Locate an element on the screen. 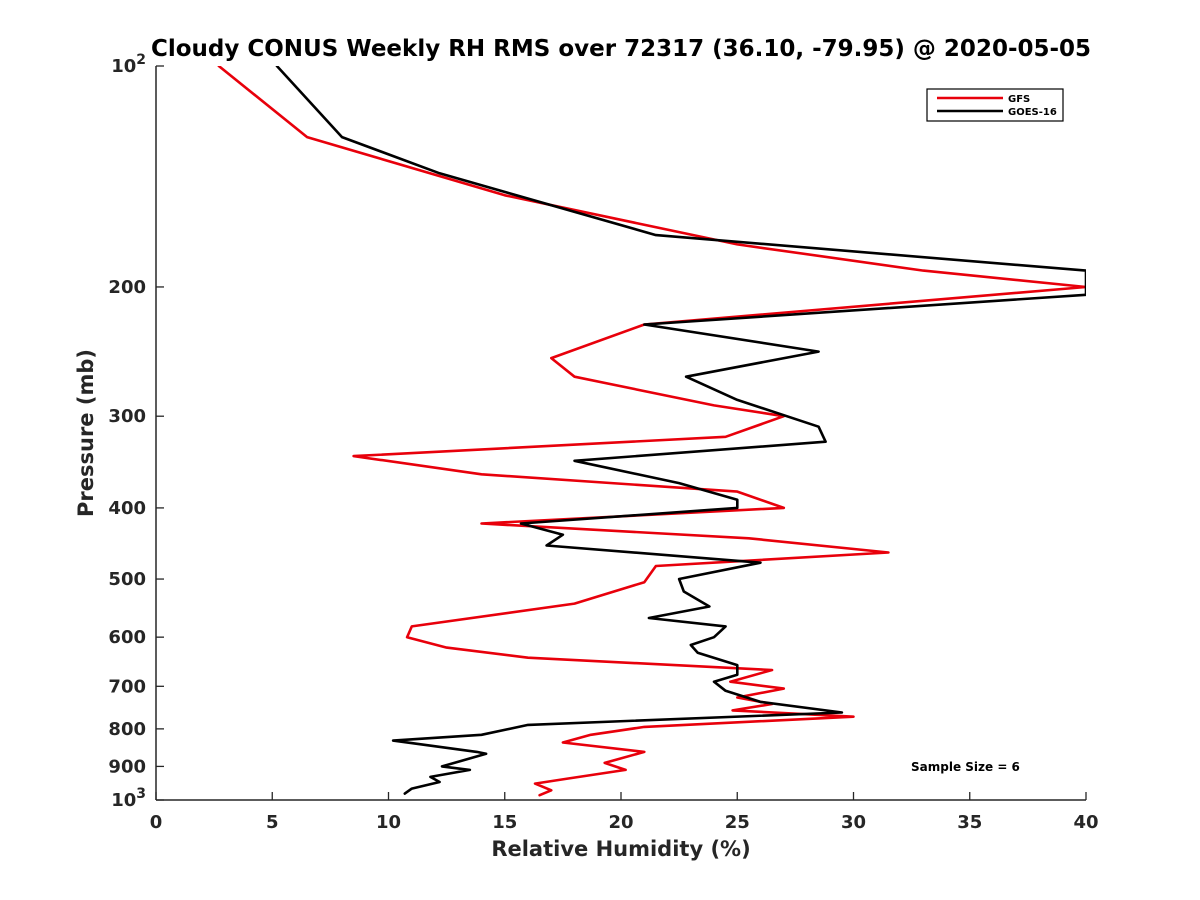  legend-box is located at coordinates (995, 105).